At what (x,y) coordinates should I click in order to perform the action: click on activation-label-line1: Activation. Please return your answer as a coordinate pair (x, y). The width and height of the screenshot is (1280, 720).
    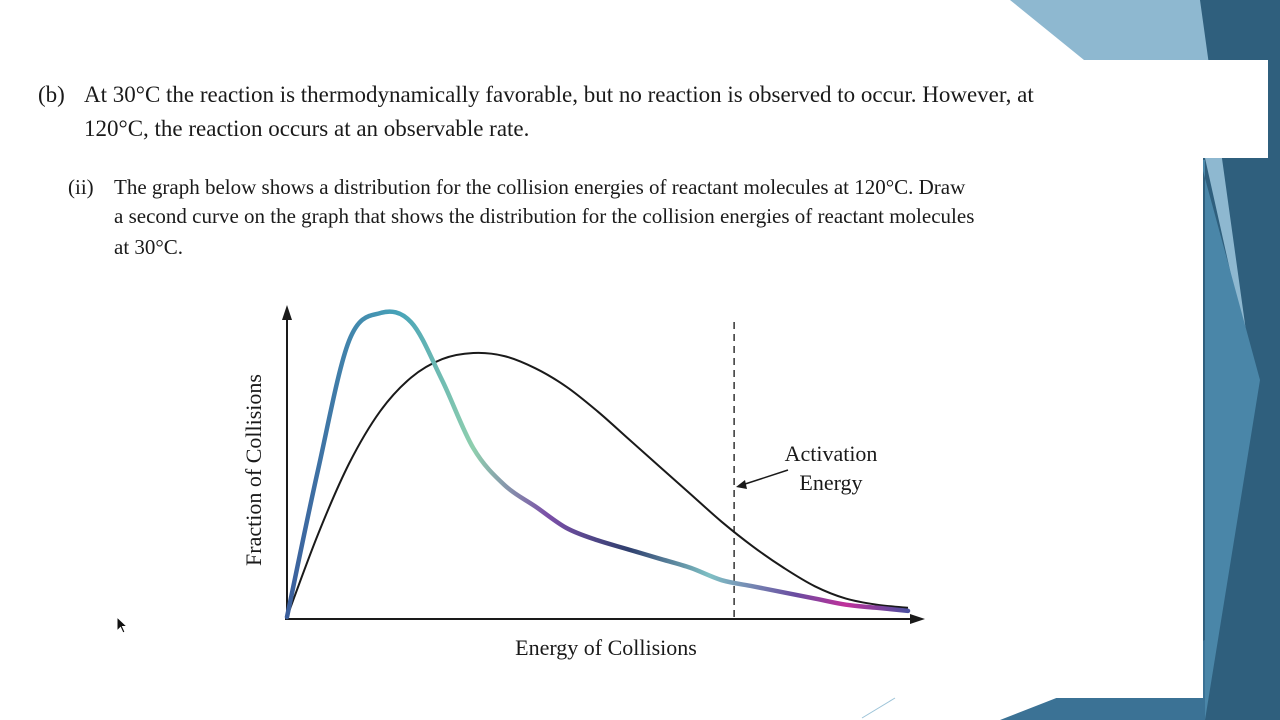
    Looking at the image, I should click on (831, 453).